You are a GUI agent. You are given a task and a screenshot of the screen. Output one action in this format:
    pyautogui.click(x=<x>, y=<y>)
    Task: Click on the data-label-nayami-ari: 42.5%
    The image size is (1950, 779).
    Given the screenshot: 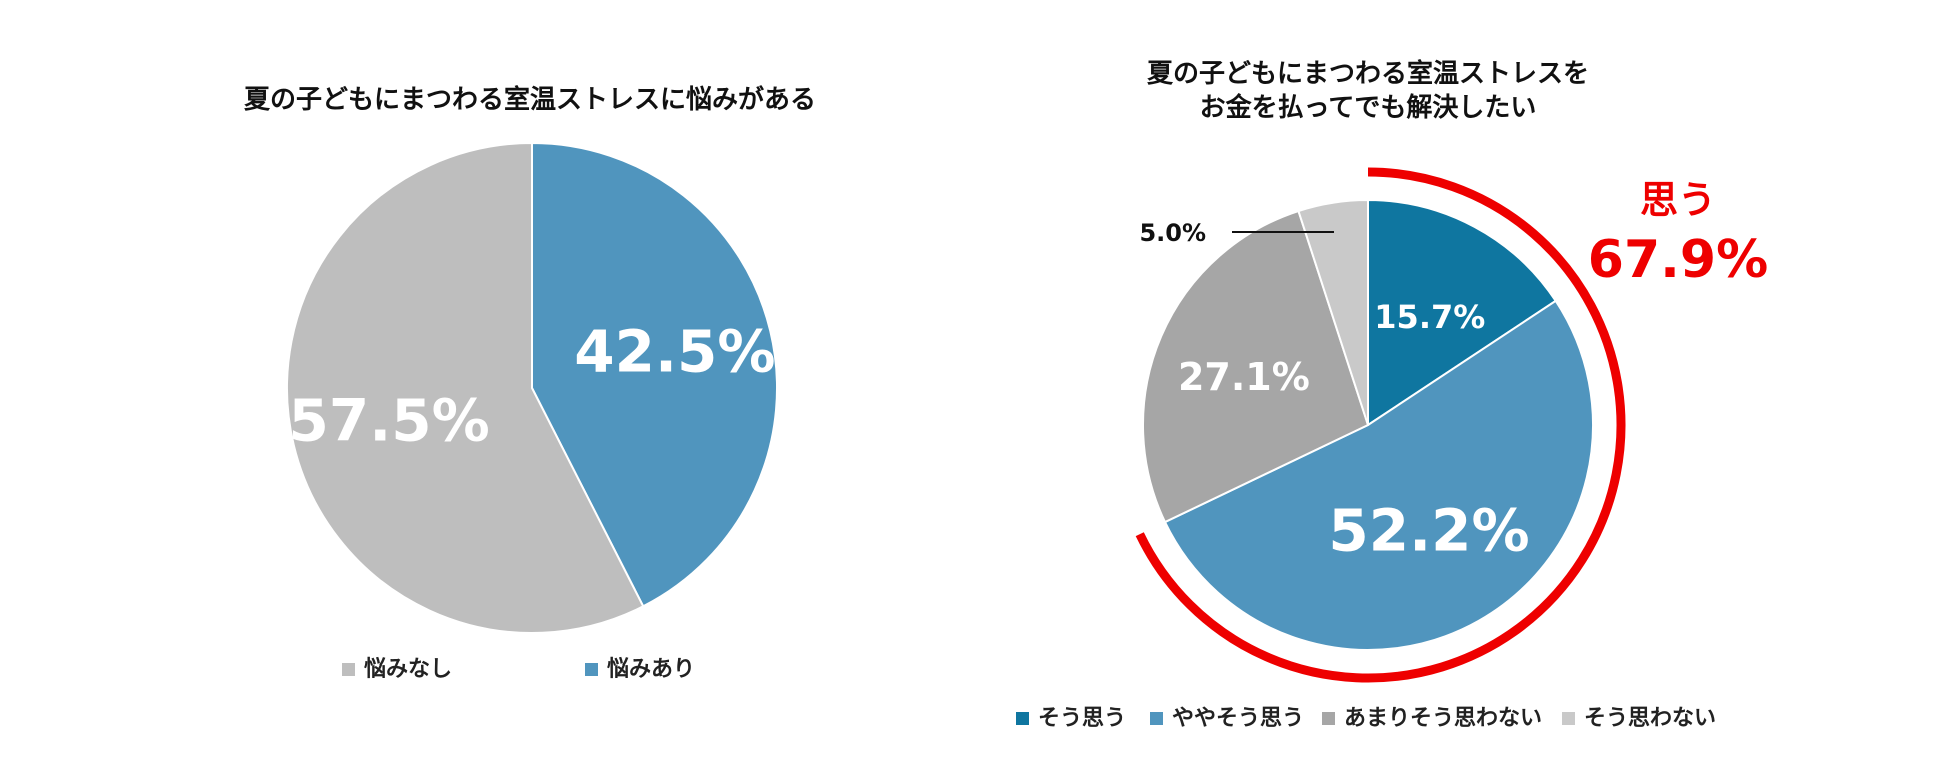 What is the action you would take?
    pyautogui.click(x=674, y=352)
    